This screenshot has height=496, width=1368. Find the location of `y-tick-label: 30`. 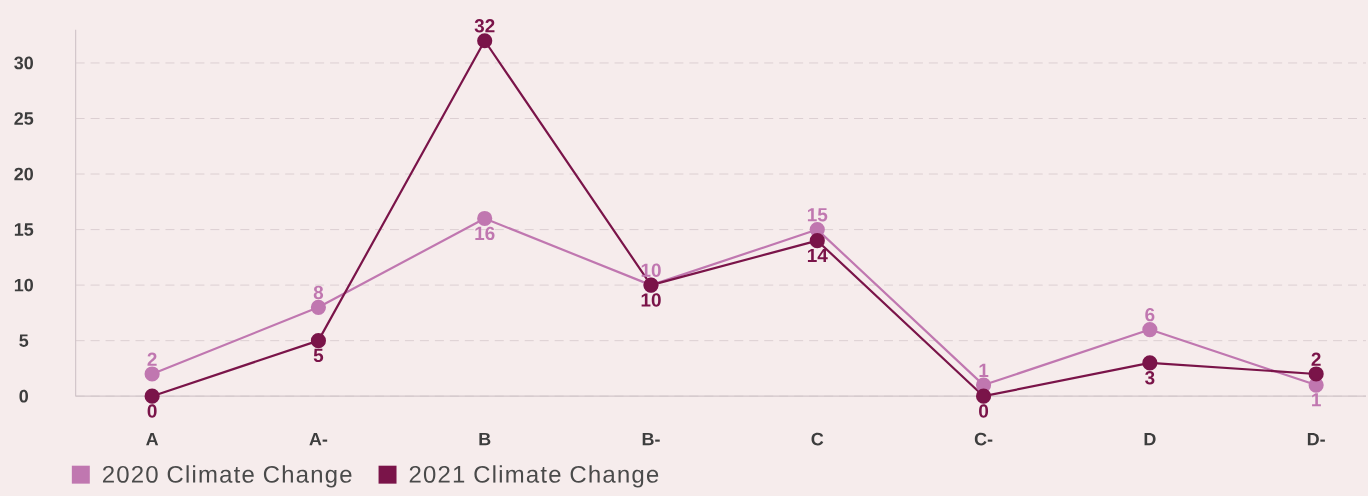

y-tick-label: 30 is located at coordinates (23, 63).